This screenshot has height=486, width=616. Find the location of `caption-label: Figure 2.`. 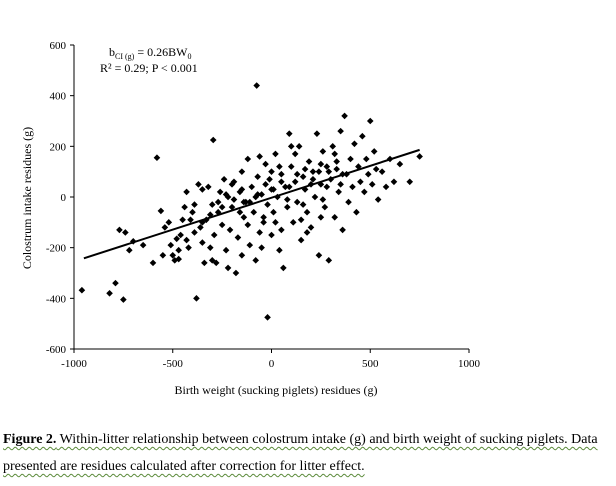

caption-label: Figure 2. is located at coordinates (30, 439).